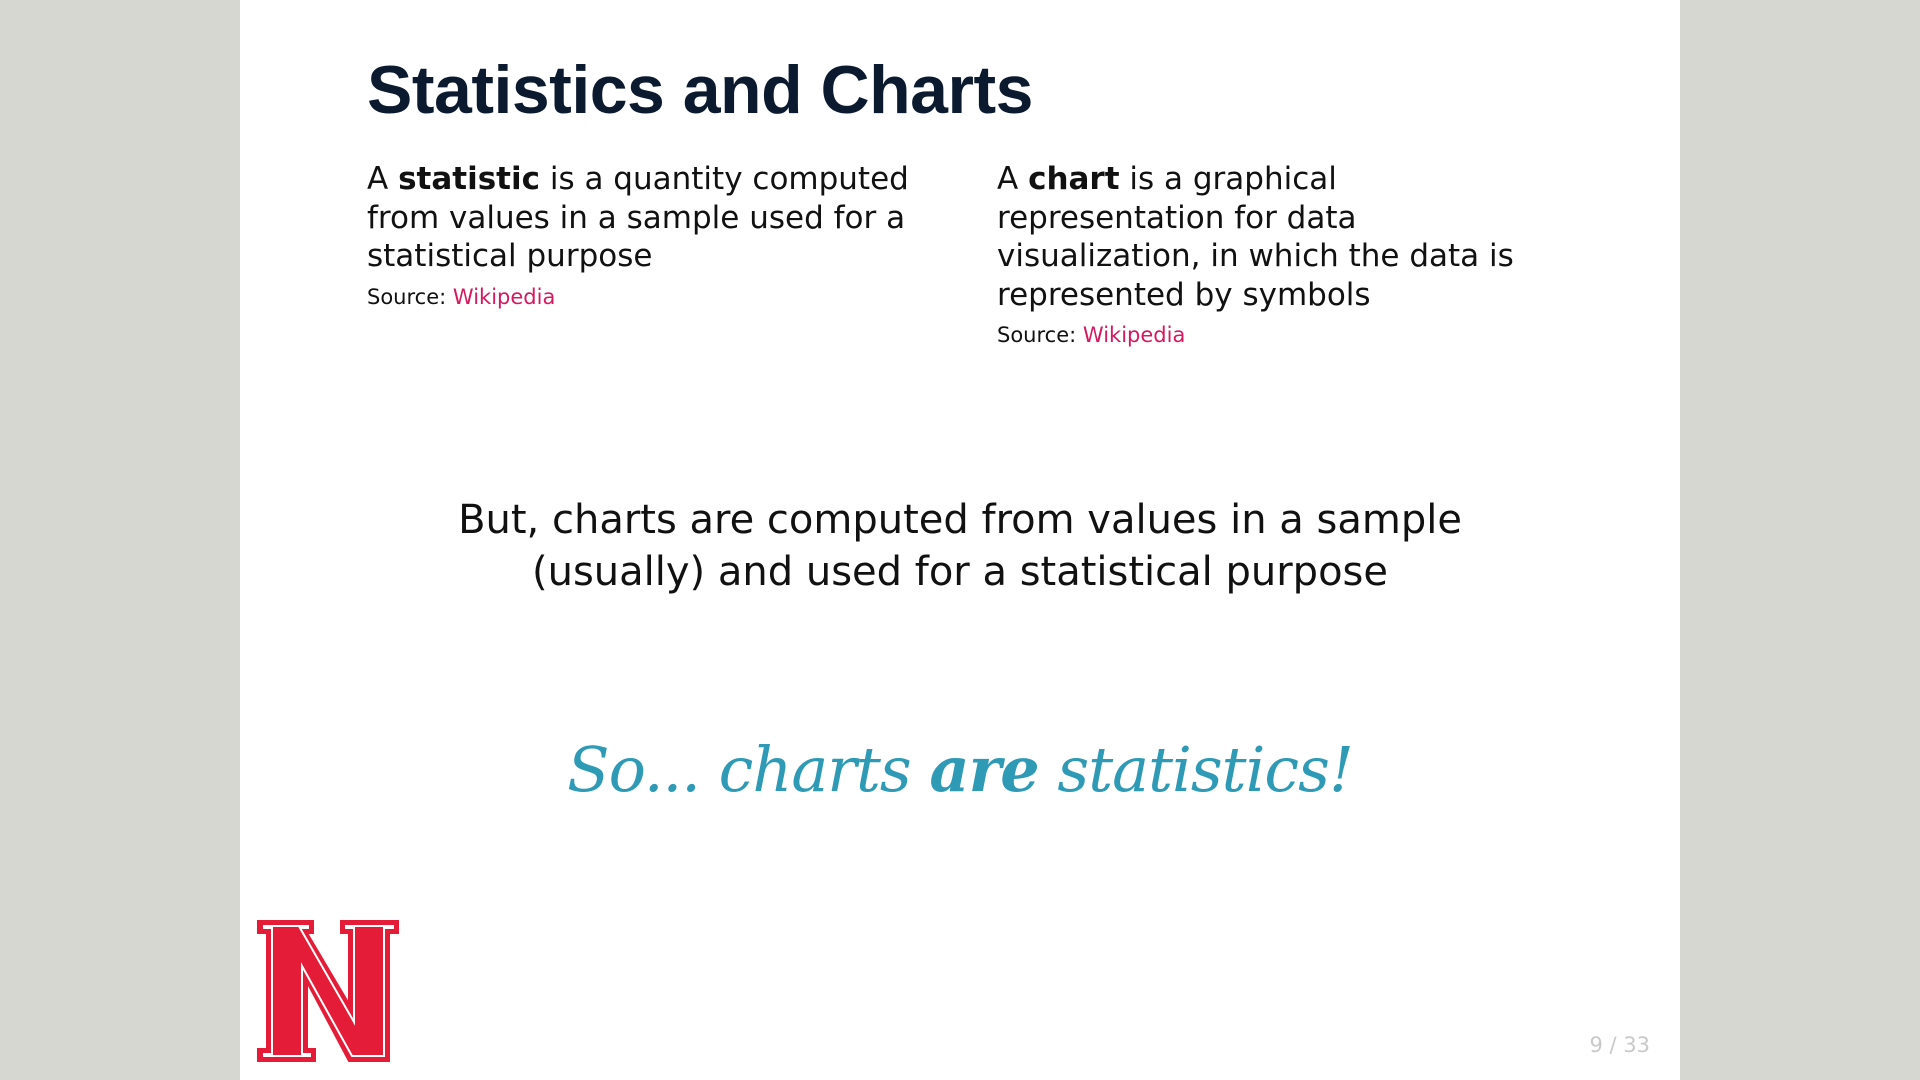 This screenshot has width=1920, height=1080. Describe the element at coordinates (652, 297) in the screenshot. I see `statistic-source: Source: Wikipedia` at that location.